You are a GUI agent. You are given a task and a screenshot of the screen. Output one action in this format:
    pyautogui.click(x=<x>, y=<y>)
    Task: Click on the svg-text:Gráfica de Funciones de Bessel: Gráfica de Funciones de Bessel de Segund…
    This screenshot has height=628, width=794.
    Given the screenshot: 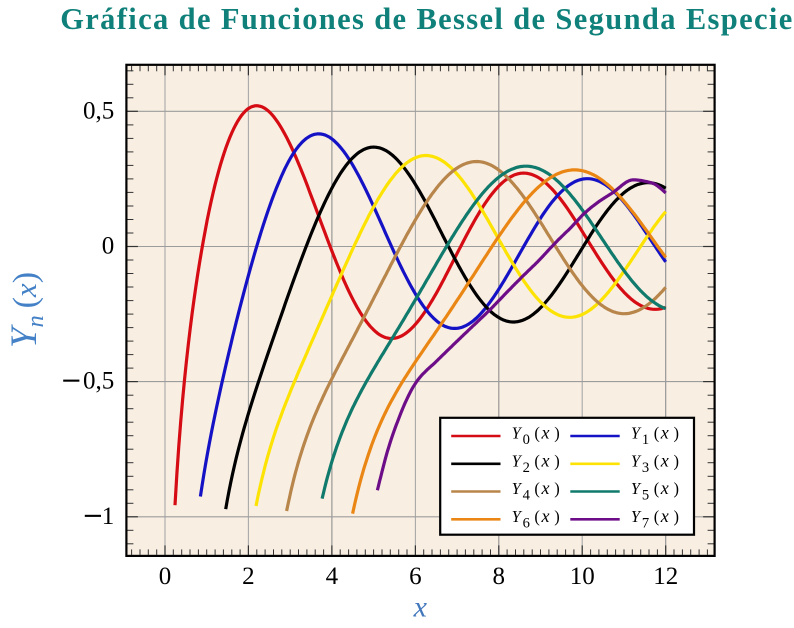 What is the action you would take?
    pyautogui.click(x=426, y=19)
    